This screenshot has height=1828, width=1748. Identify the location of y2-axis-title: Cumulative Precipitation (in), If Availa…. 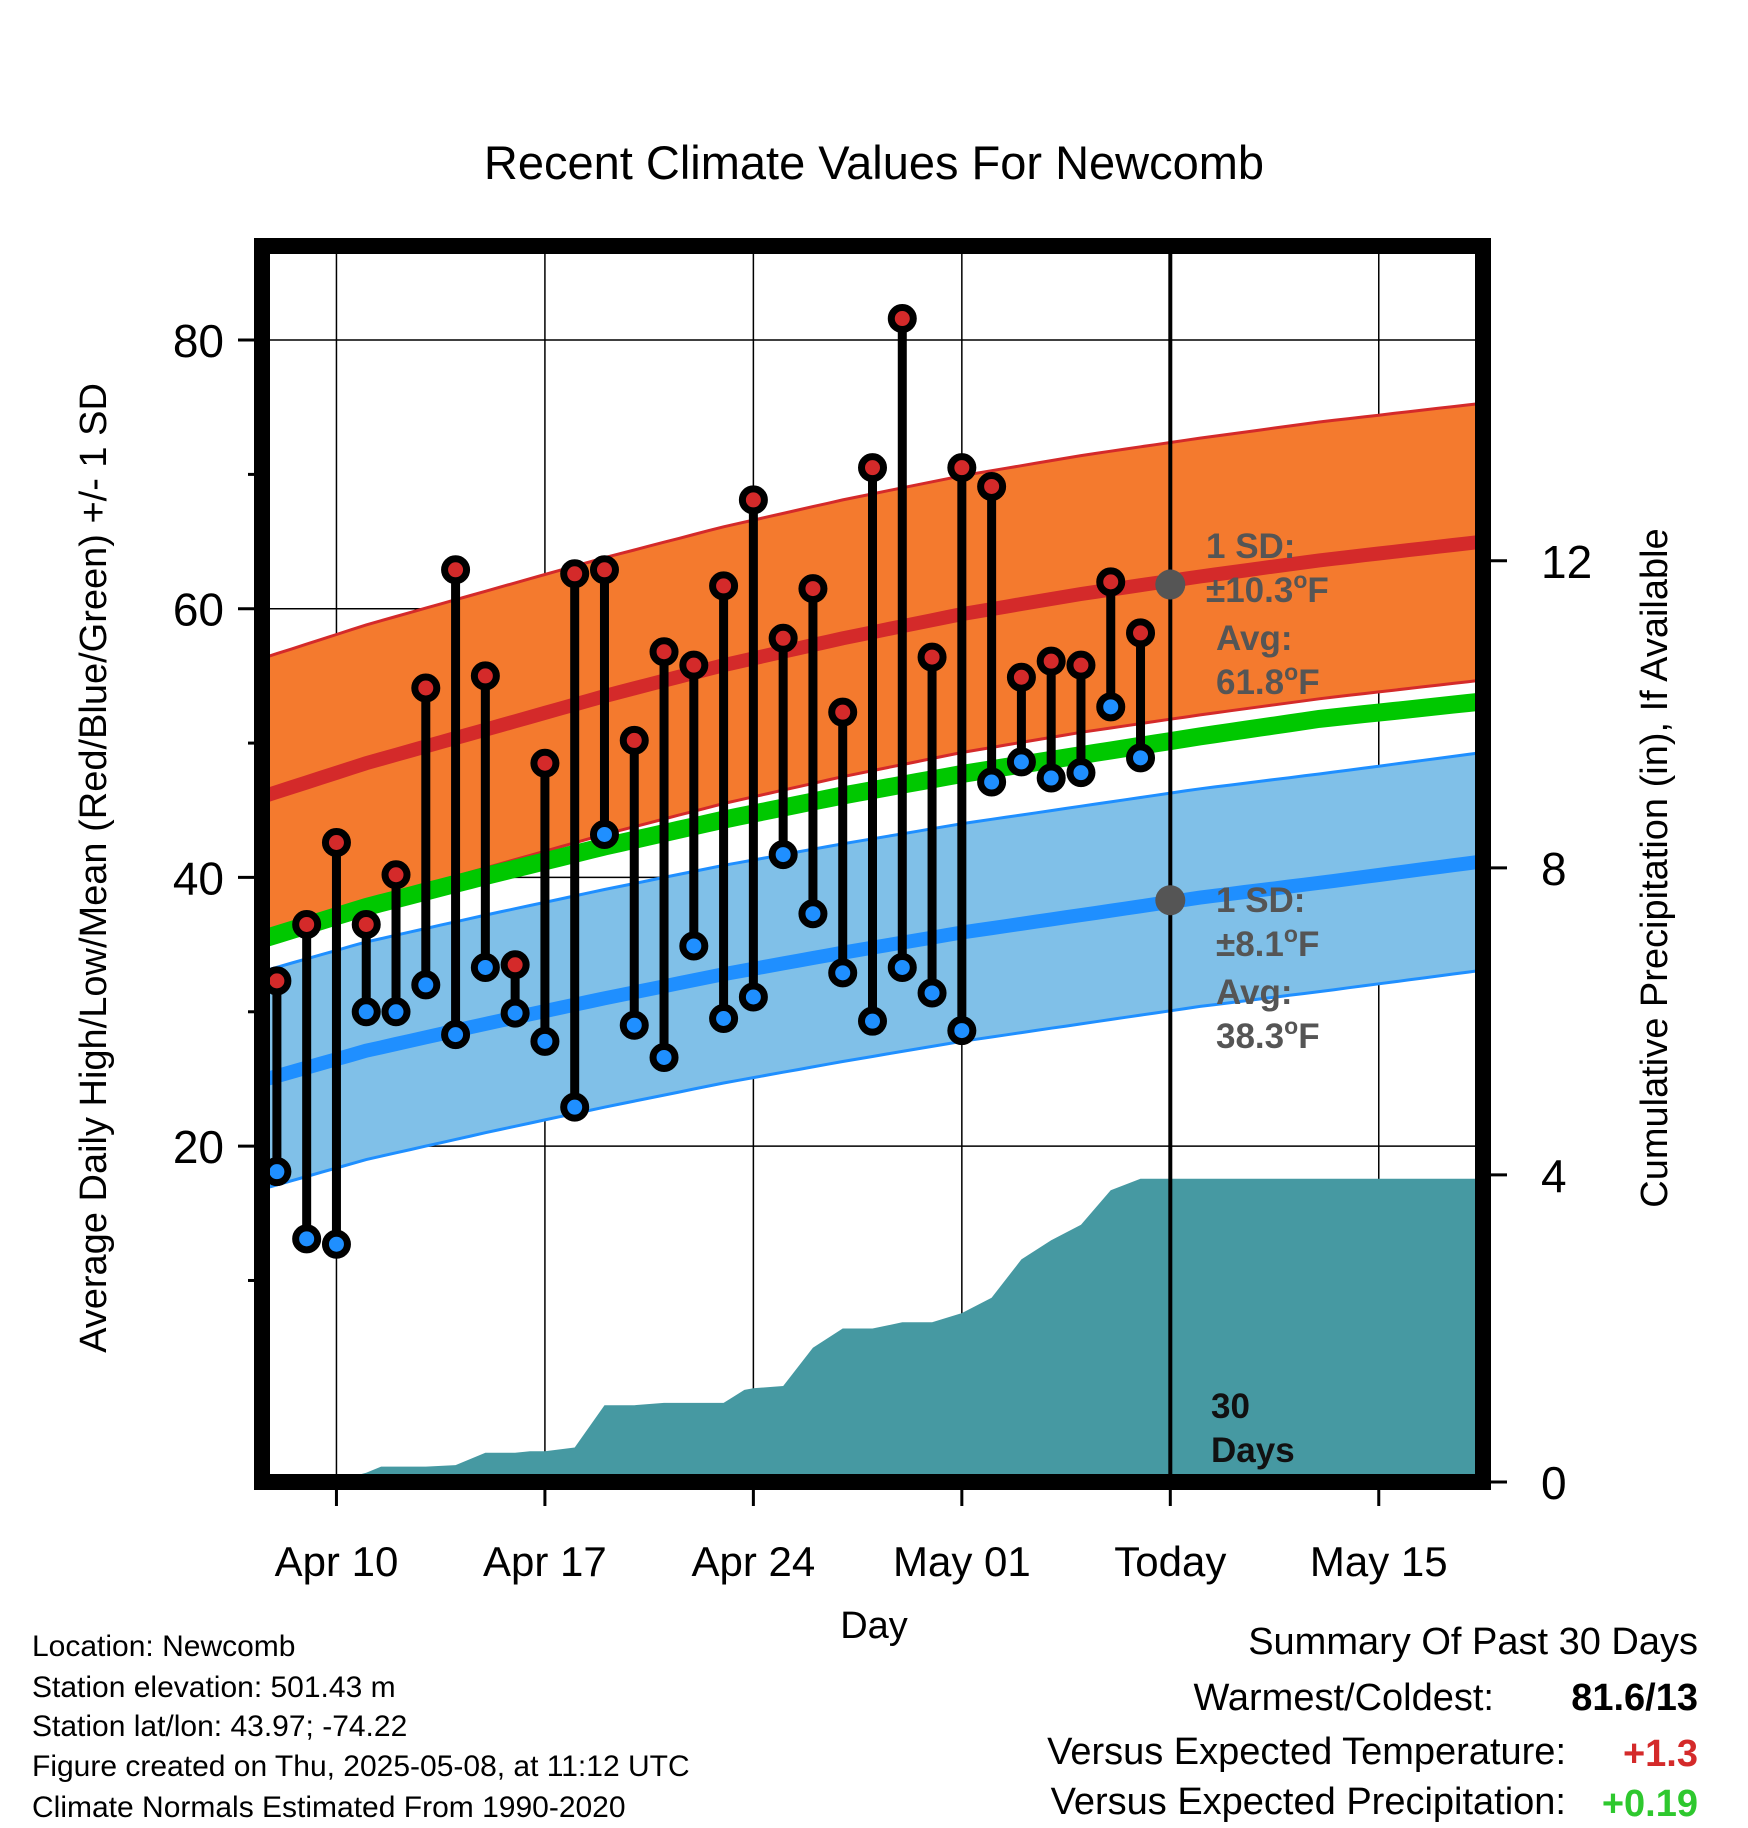
(1655, 867).